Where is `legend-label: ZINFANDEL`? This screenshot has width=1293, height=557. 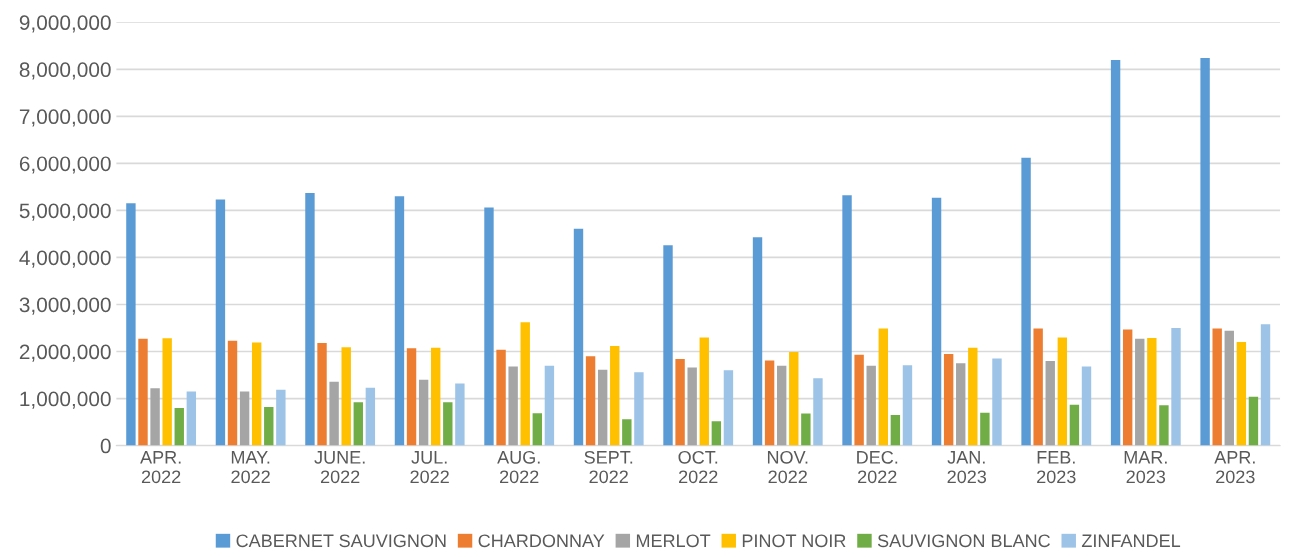 legend-label: ZINFANDEL is located at coordinates (1131, 540).